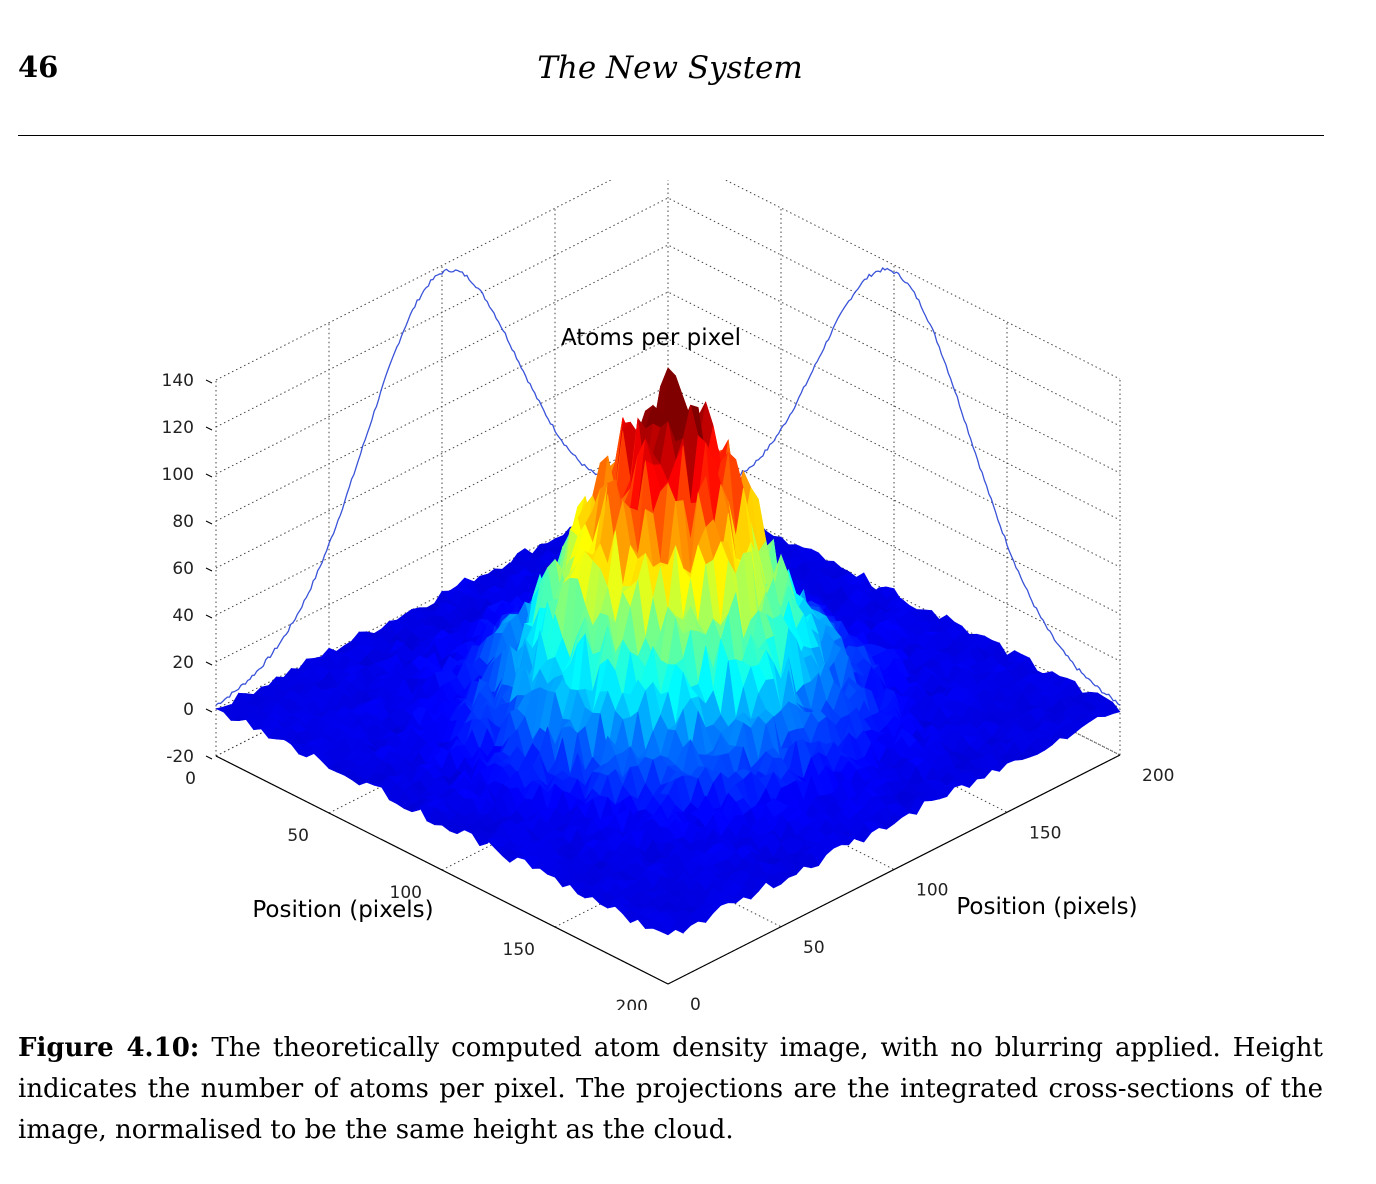  I want to click on x-tick-label: 200, so click(632, 1003).